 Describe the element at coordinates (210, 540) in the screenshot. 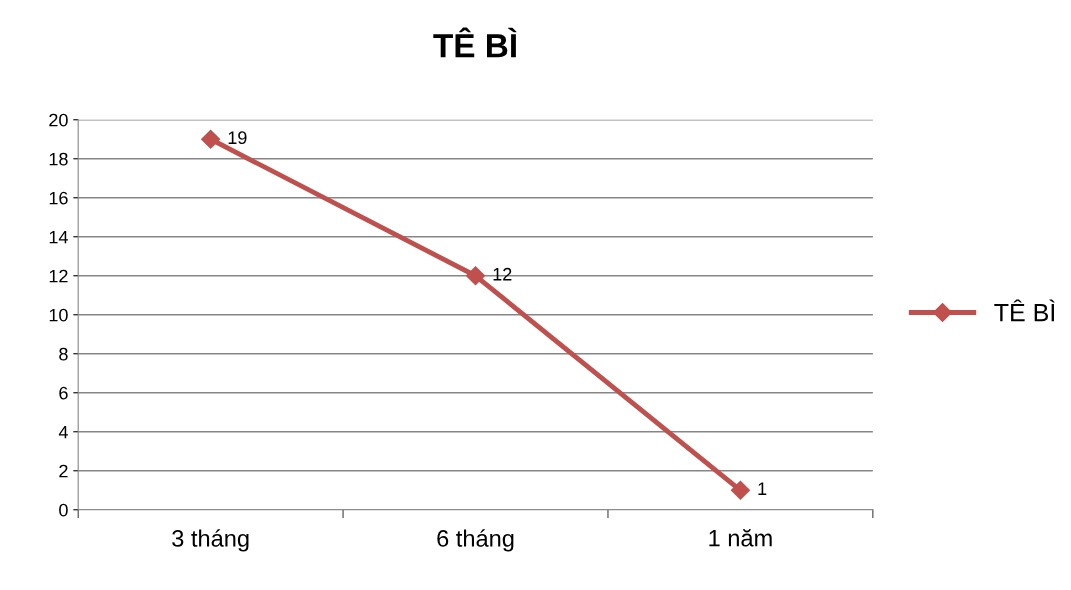

I see `x-tick-label: 3 tháng` at that location.